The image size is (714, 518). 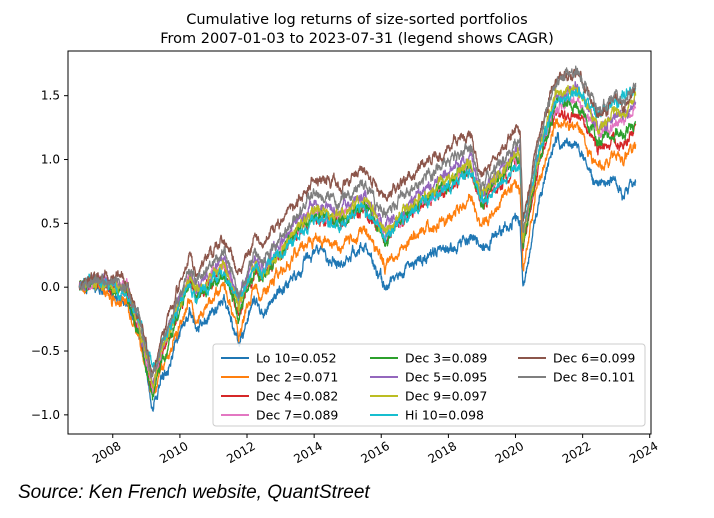 I want to click on y-tick-label: 0.5, so click(x=50, y=223).